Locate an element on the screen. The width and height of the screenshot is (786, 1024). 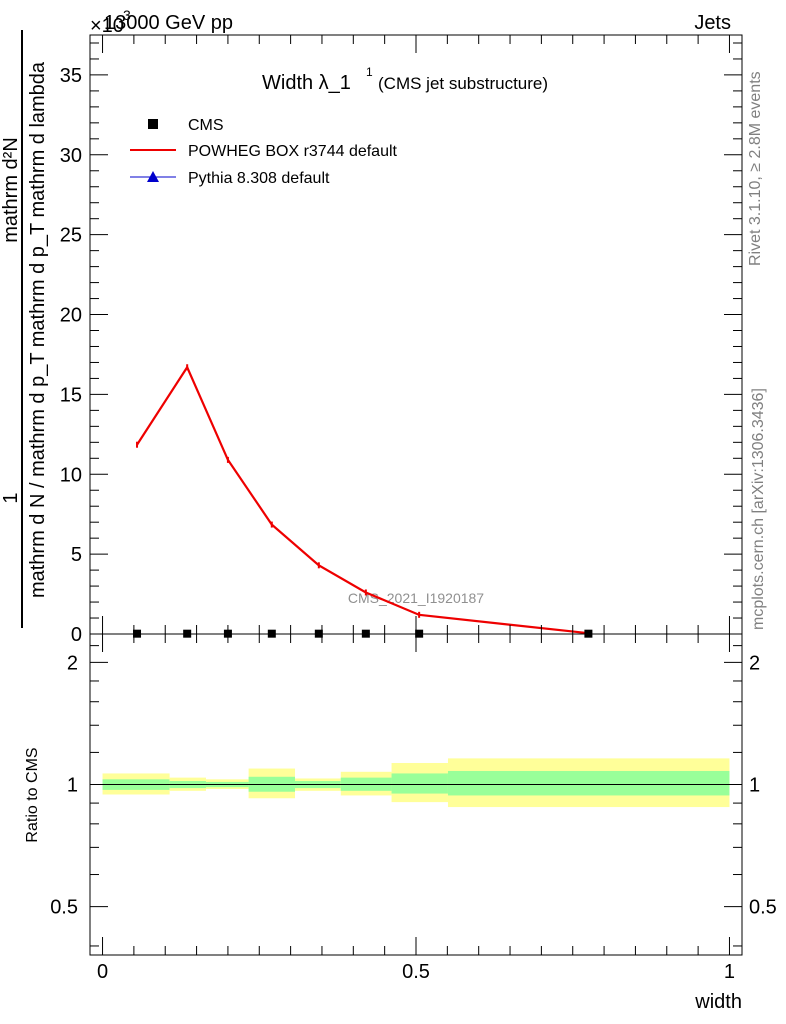
y-label-sub-numerator: mathrm d²N is located at coordinates (11, 190).